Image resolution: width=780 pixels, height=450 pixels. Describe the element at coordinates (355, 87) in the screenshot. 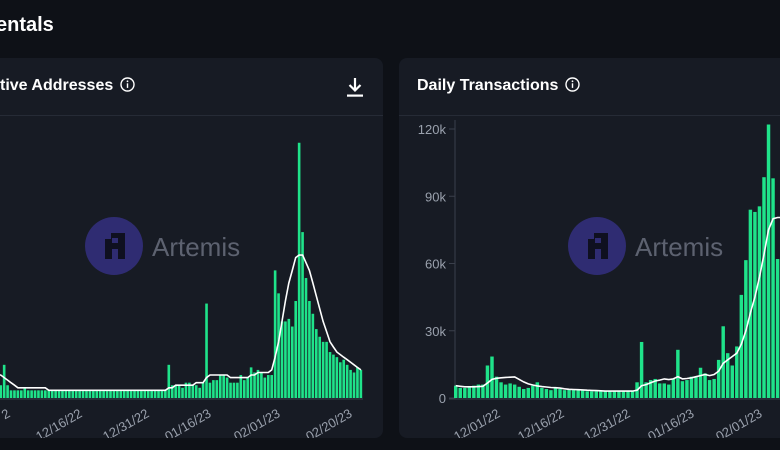

I see `download-icon` at that location.